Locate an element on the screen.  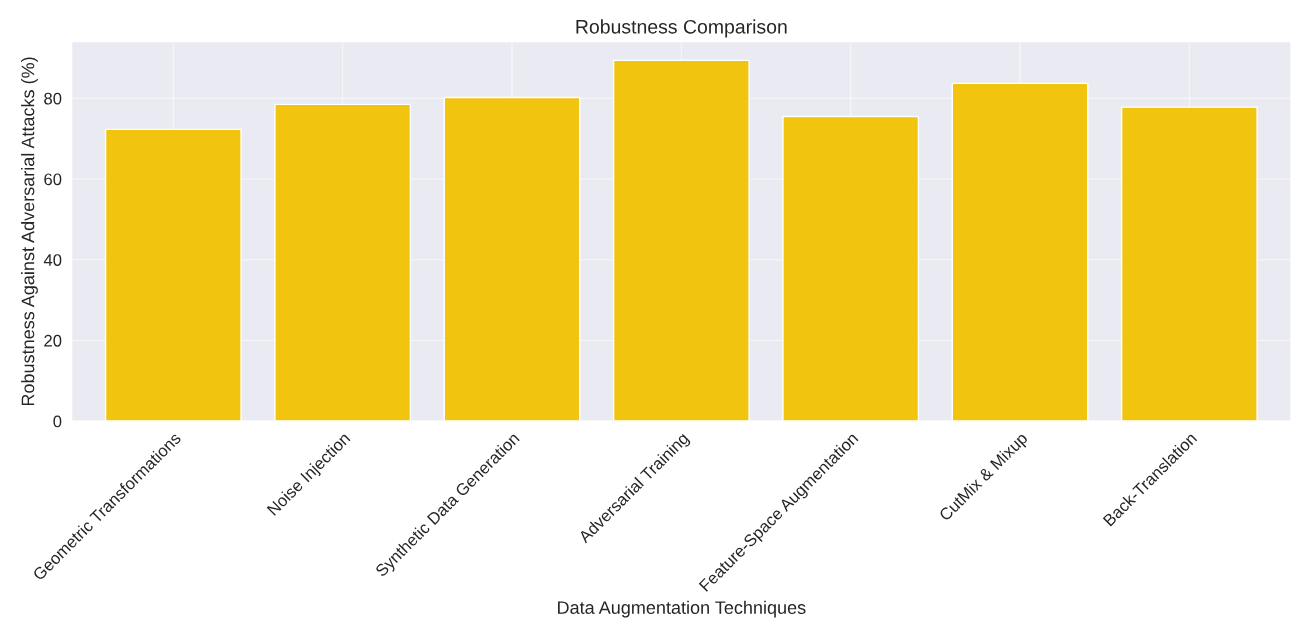
x-axis-title: Data Augmentation Techniques is located at coordinates (682, 609).